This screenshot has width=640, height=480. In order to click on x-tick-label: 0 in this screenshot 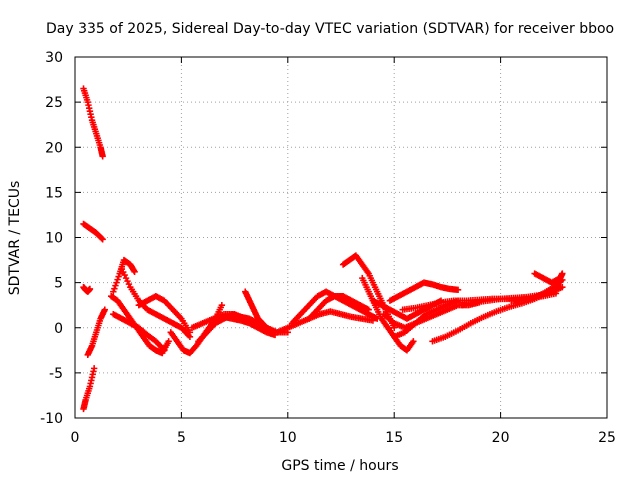, I will do `click(75, 438)`.